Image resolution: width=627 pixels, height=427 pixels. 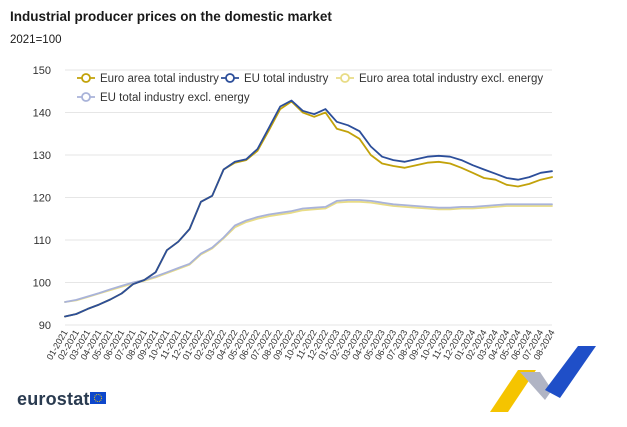 I want to click on legend-label: Euro area total industry, so click(x=159, y=79).